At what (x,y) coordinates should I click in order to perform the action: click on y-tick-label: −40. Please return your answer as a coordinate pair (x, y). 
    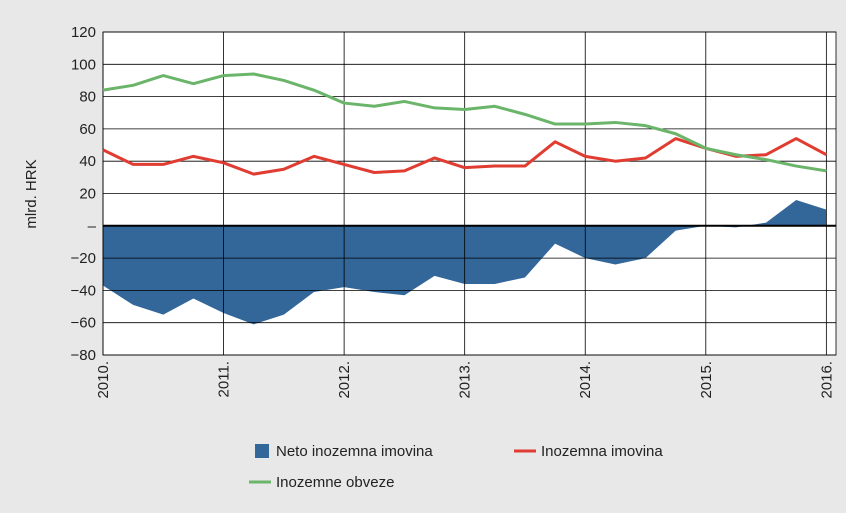
    Looking at the image, I should click on (83, 290).